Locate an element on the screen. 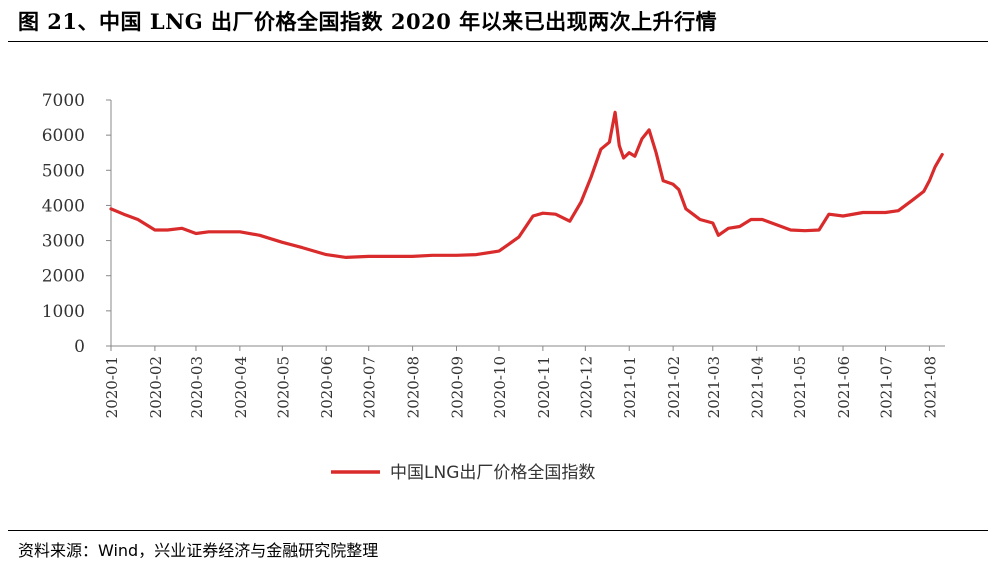 The image size is (995, 567). x-tick-label: 2021-05 is located at coordinates (800, 387).